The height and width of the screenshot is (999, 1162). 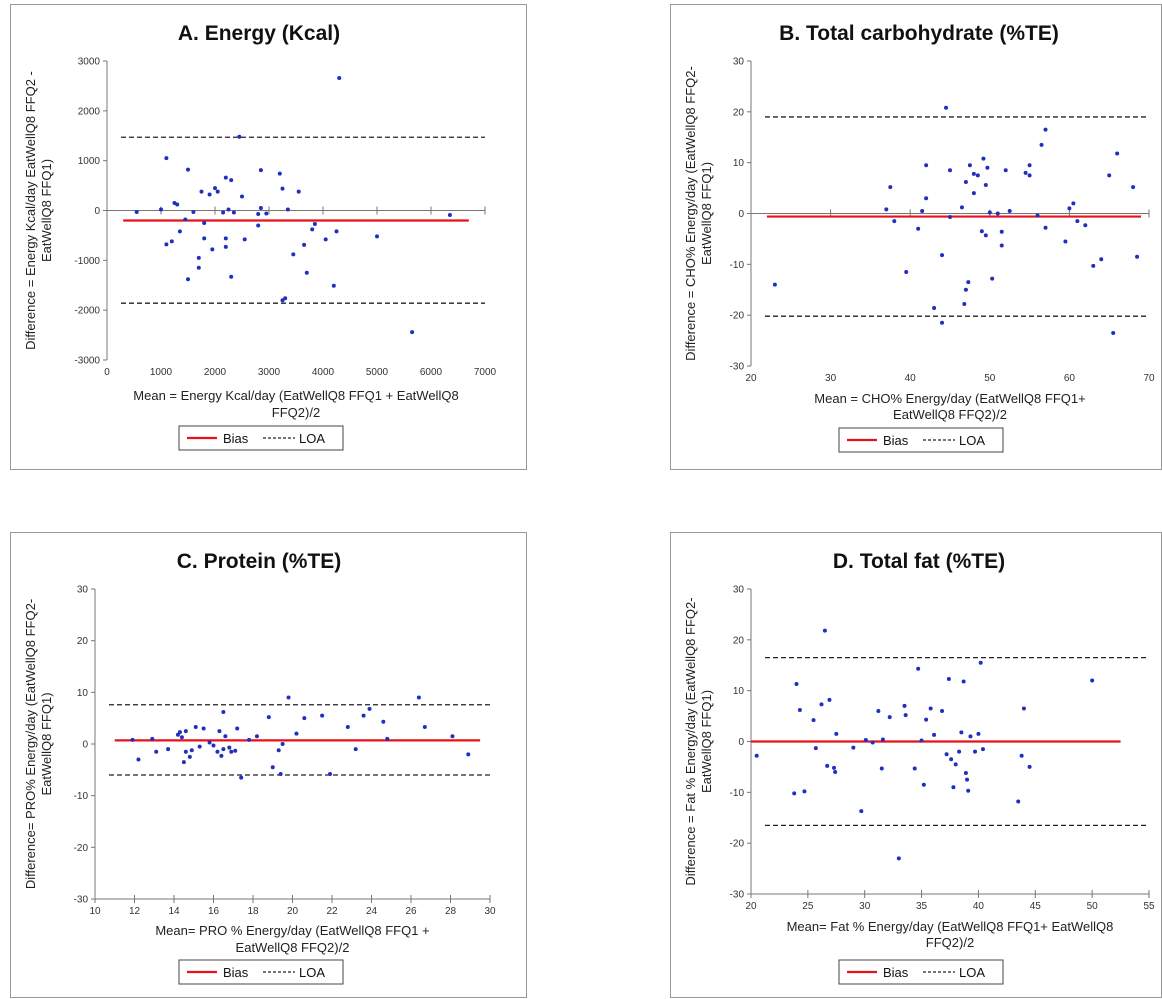 What do you see at coordinates (865, 906) in the screenshot?
I see `x-tick-label: 30` at bounding box center [865, 906].